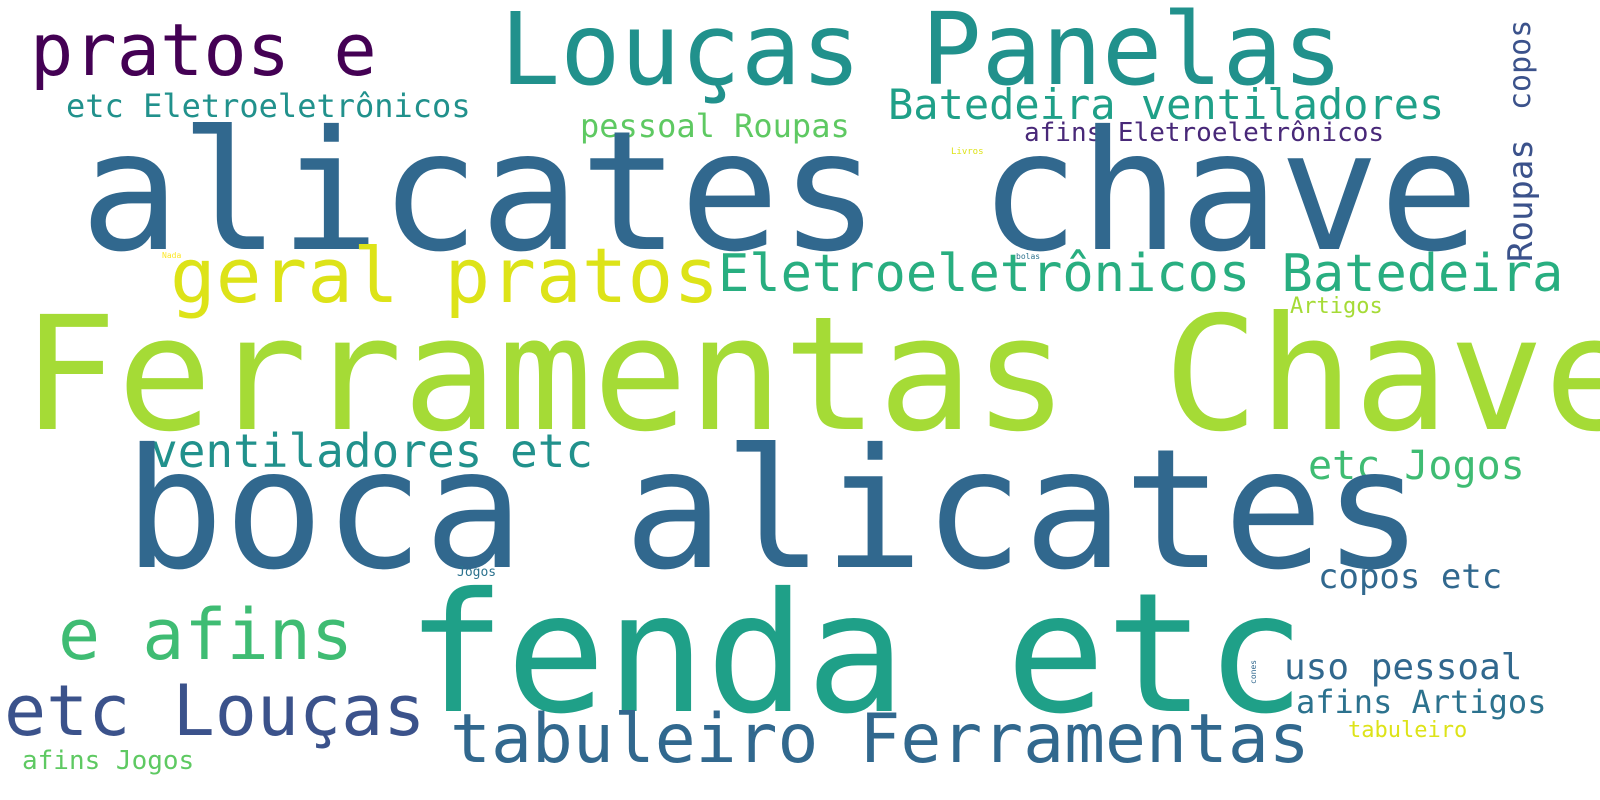 The width and height of the screenshot is (1600, 800). I want to click on word-tabuleiro-ferramentas: tabuleiro Ferramentas, so click(880, 739).